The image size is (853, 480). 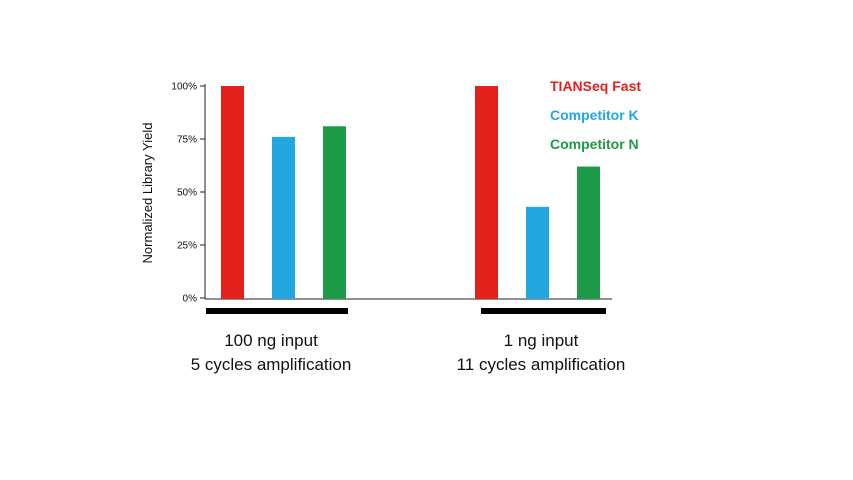 I want to click on legend-entry: Competitor K, so click(x=594, y=115).